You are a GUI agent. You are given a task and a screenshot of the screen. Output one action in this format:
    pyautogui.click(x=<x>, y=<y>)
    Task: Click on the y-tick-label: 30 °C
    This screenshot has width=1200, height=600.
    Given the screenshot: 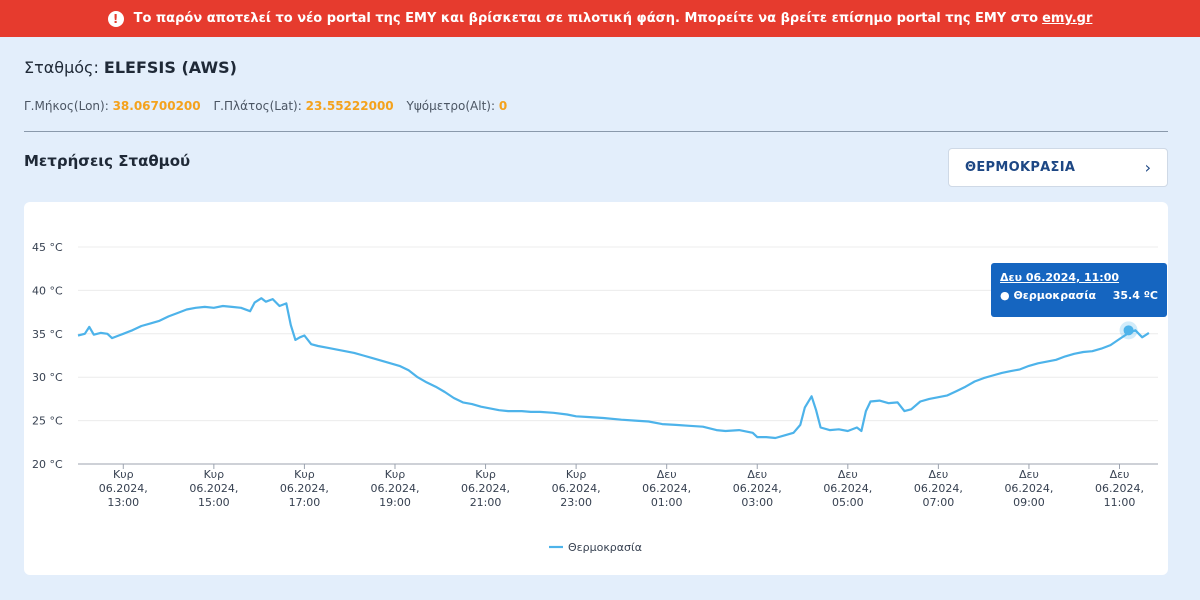 What is the action you would take?
    pyautogui.click(x=47, y=377)
    